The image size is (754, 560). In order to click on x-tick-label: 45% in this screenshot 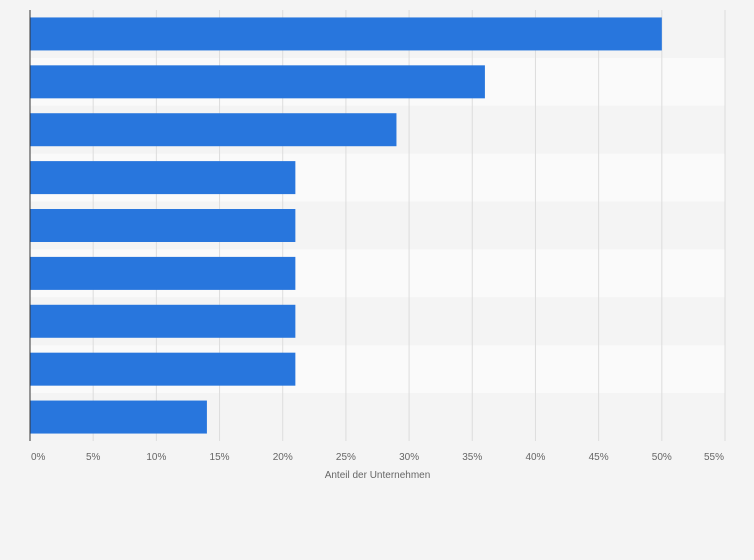, I will do `click(599, 457)`.